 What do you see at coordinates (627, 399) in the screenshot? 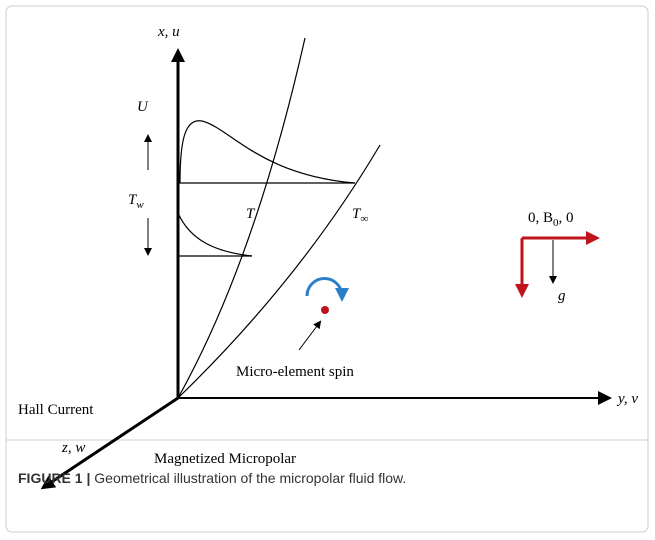
I see `y-axis-label: y, v` at bounding box center [627, 399].